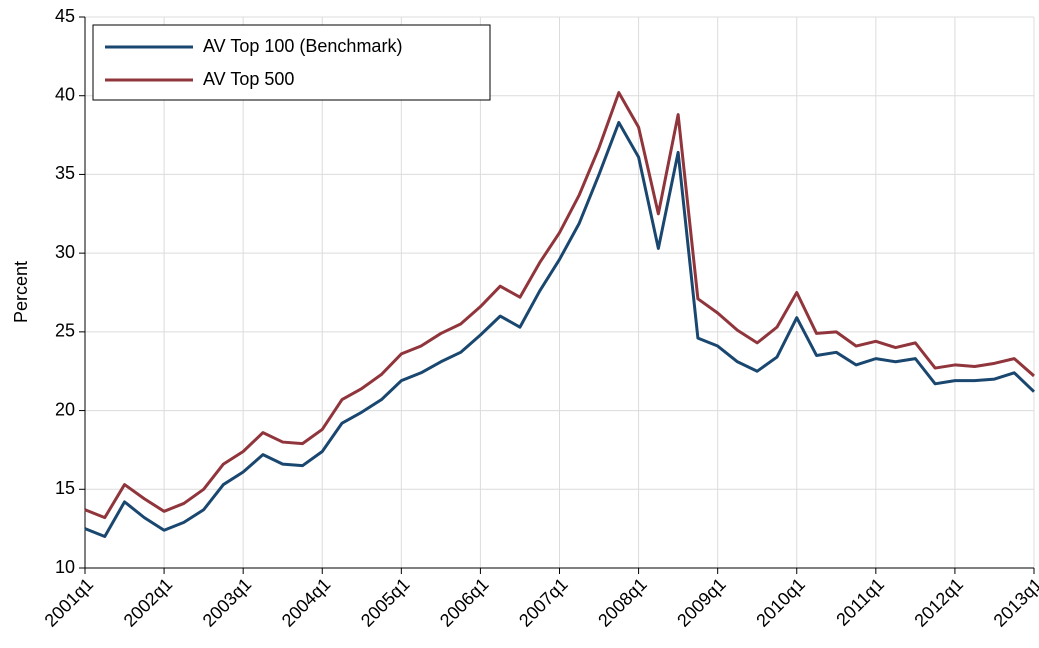  What do you see at coordinates (65, 173) in the screenshot?
I see `y-tick-label: 35` at bounding box center [65, 173].